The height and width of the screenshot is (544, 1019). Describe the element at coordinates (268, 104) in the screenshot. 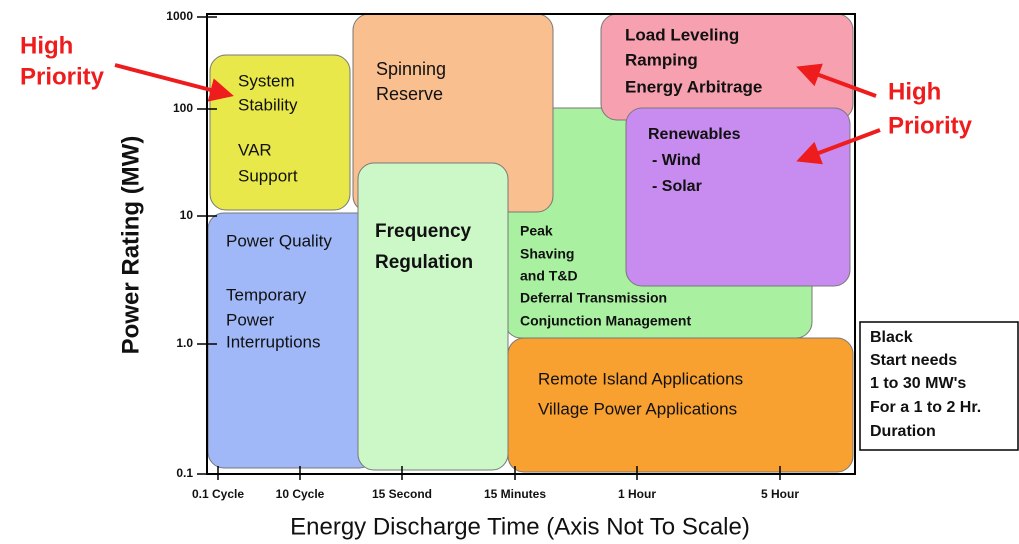

I see `box-label: Stability` at that location.